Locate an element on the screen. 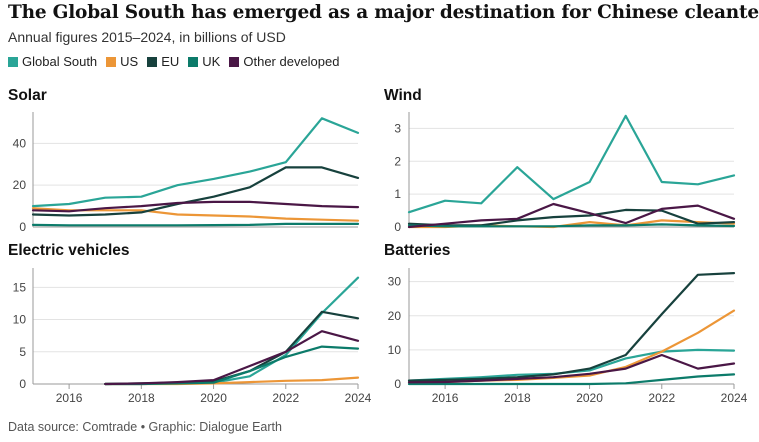  batteries-series-line-uk is located at coordinates (571, 379).